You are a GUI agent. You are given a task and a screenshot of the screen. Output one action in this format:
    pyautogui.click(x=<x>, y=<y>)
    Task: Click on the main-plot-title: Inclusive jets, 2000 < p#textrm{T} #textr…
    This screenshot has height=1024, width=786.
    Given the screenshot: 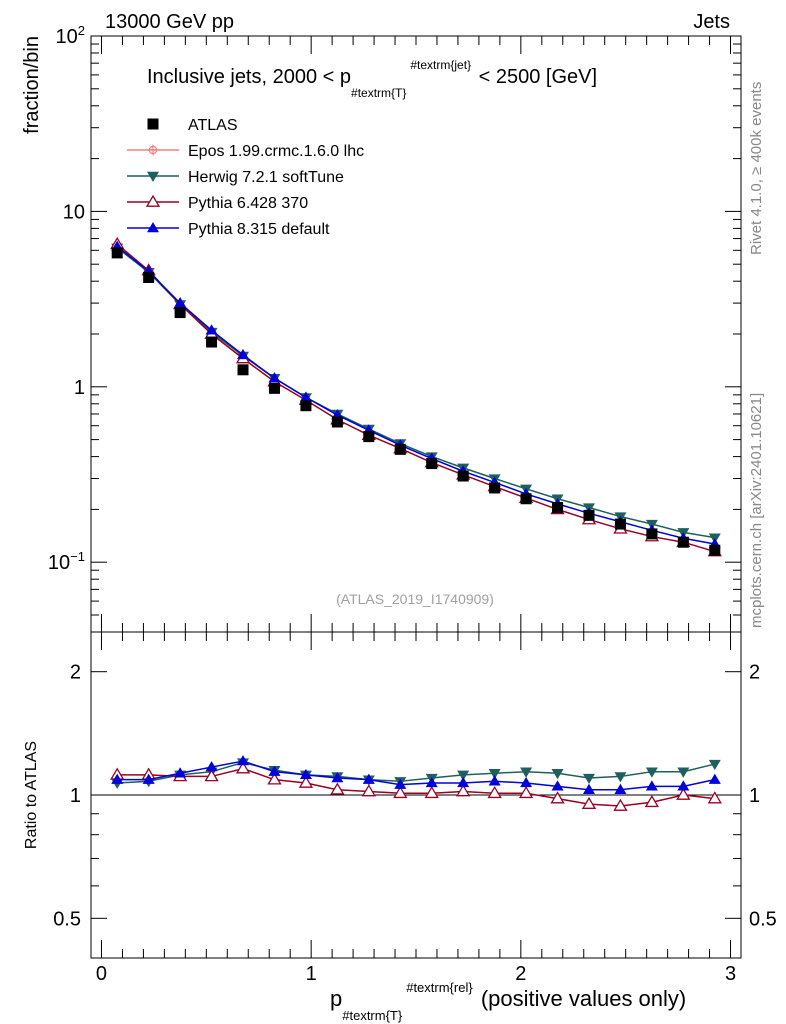 What is the action you would take?
    pyautogui.click(x=372, y=79)
    